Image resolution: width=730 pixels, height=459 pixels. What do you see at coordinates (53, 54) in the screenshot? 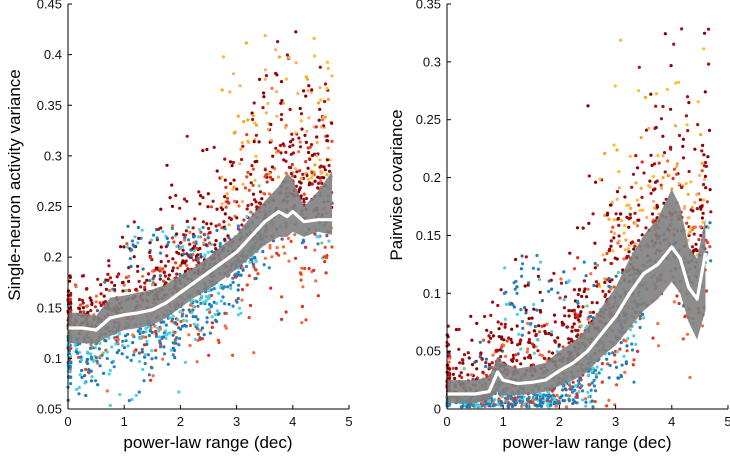
I see `y-tick-label: 0.4` at bounding box center [53, 54].